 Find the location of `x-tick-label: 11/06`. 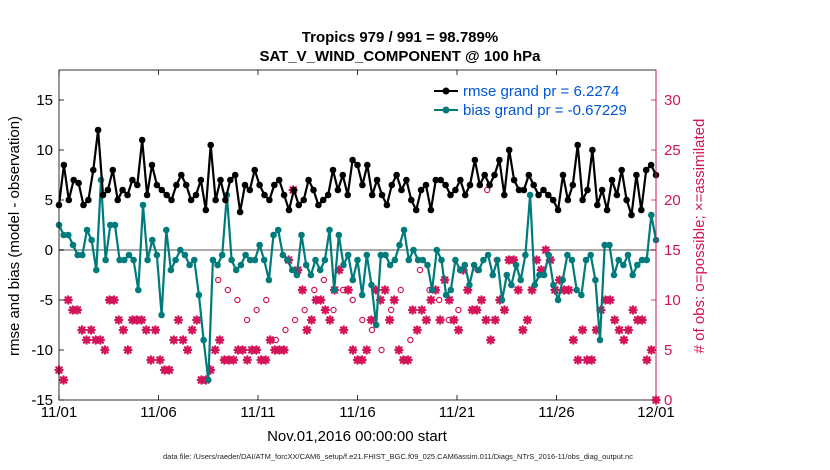

x-tick-label: 11/06 is located at coordinates (158, 412).